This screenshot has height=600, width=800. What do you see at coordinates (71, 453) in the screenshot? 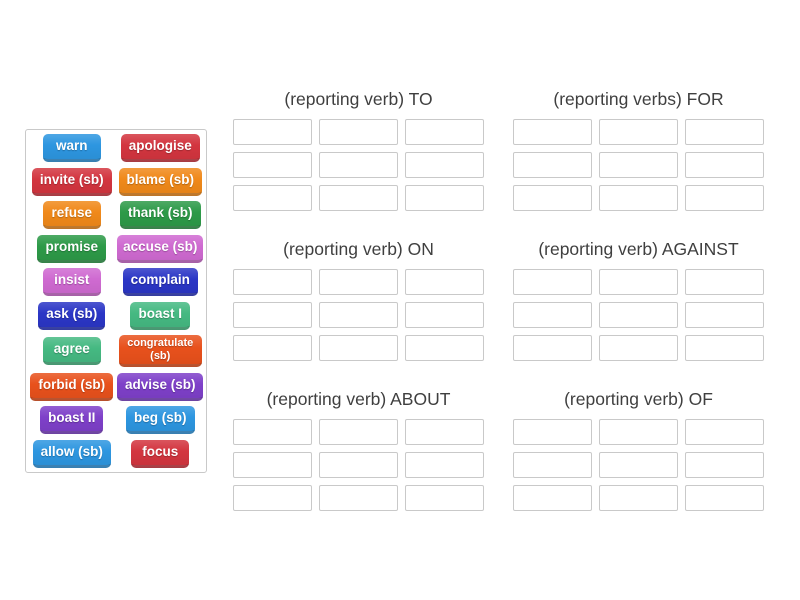
I see `word-tile: allow (sb)` at bounding box center [71, 453].